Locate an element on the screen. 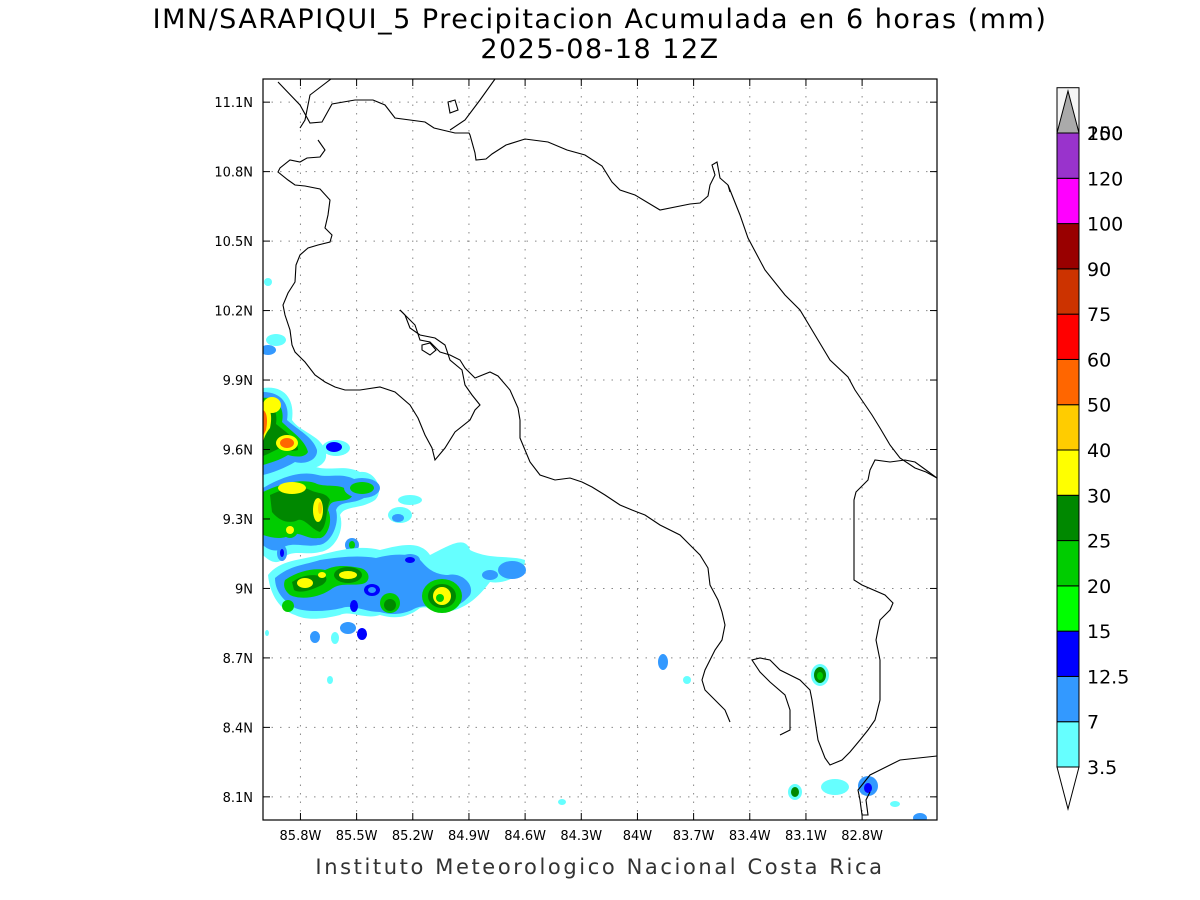 This screenshot has height=900, width=1200. colorbar-under-triangle is located at coordinates (1068, 788).